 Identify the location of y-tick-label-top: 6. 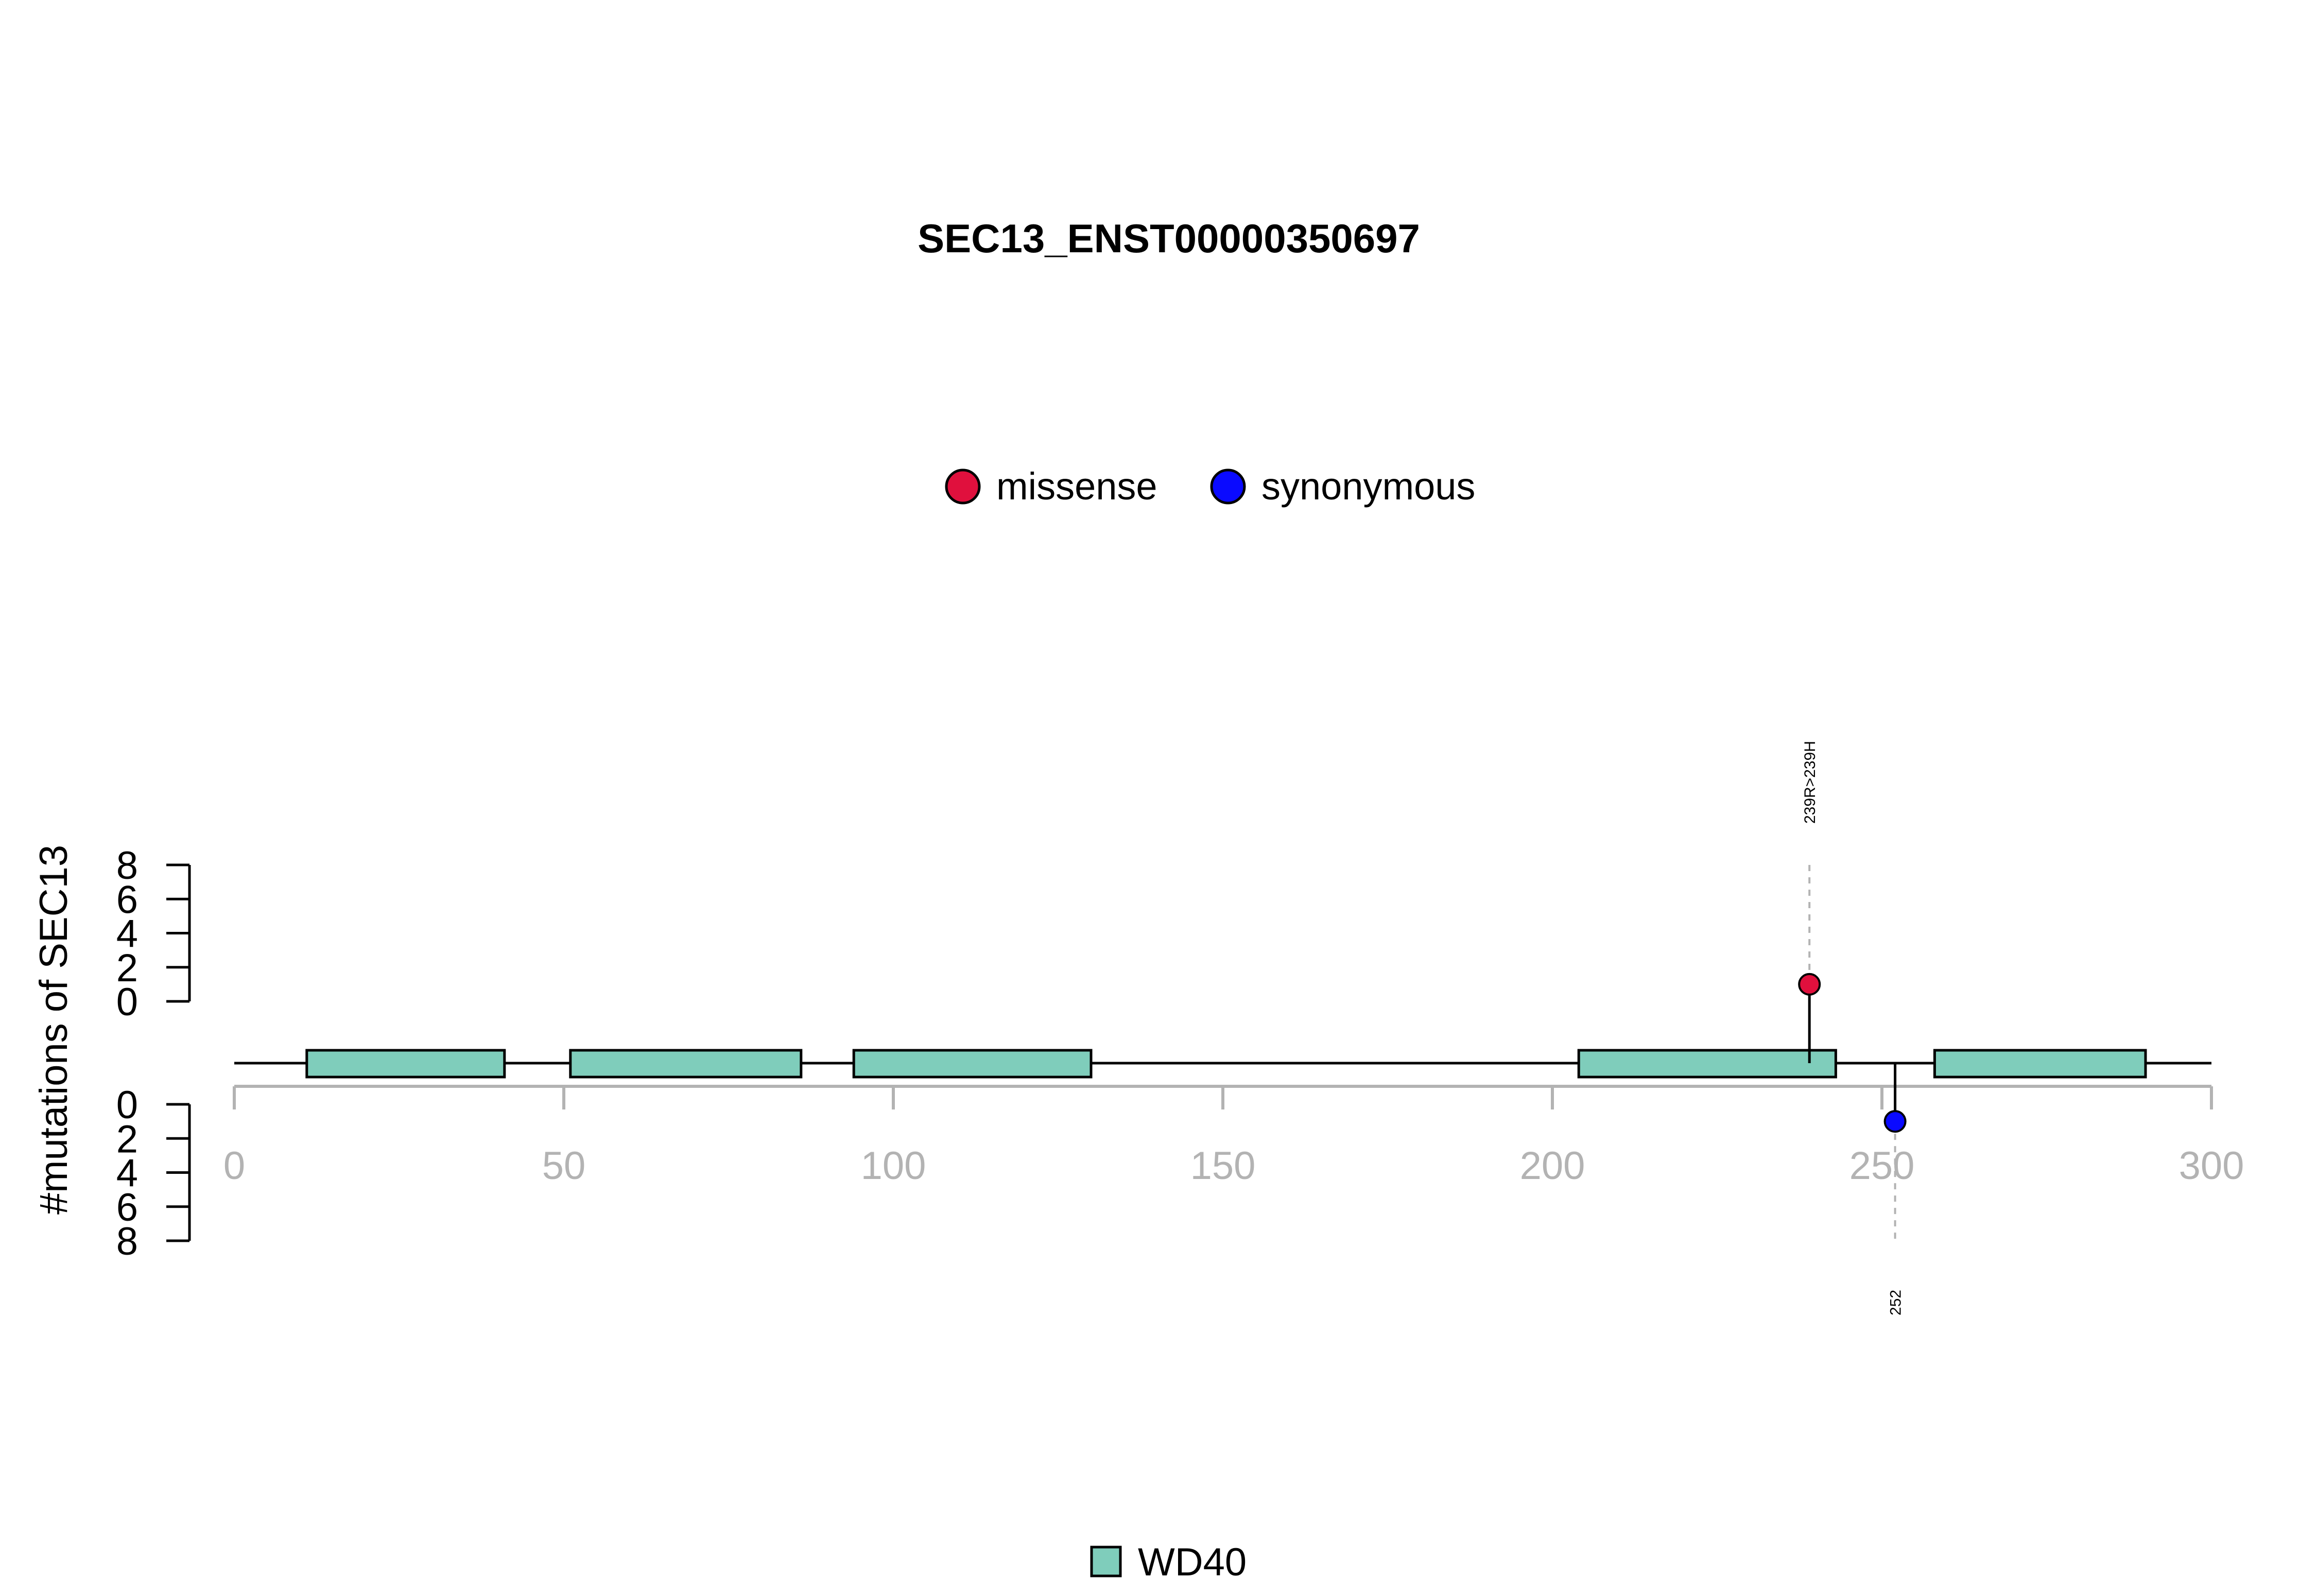
(127, 900).